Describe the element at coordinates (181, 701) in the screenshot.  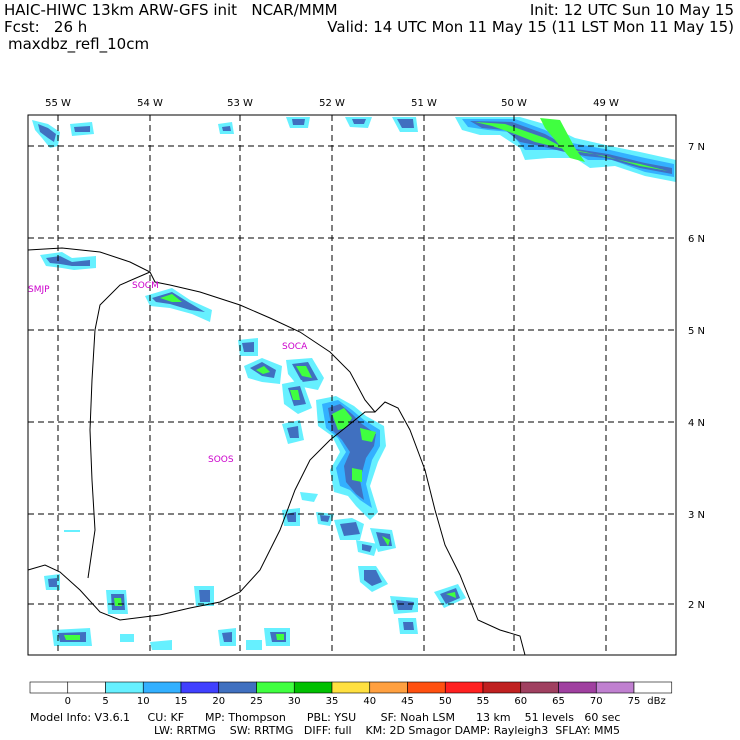
I see `colorbar-tick-label: 15` at that location.